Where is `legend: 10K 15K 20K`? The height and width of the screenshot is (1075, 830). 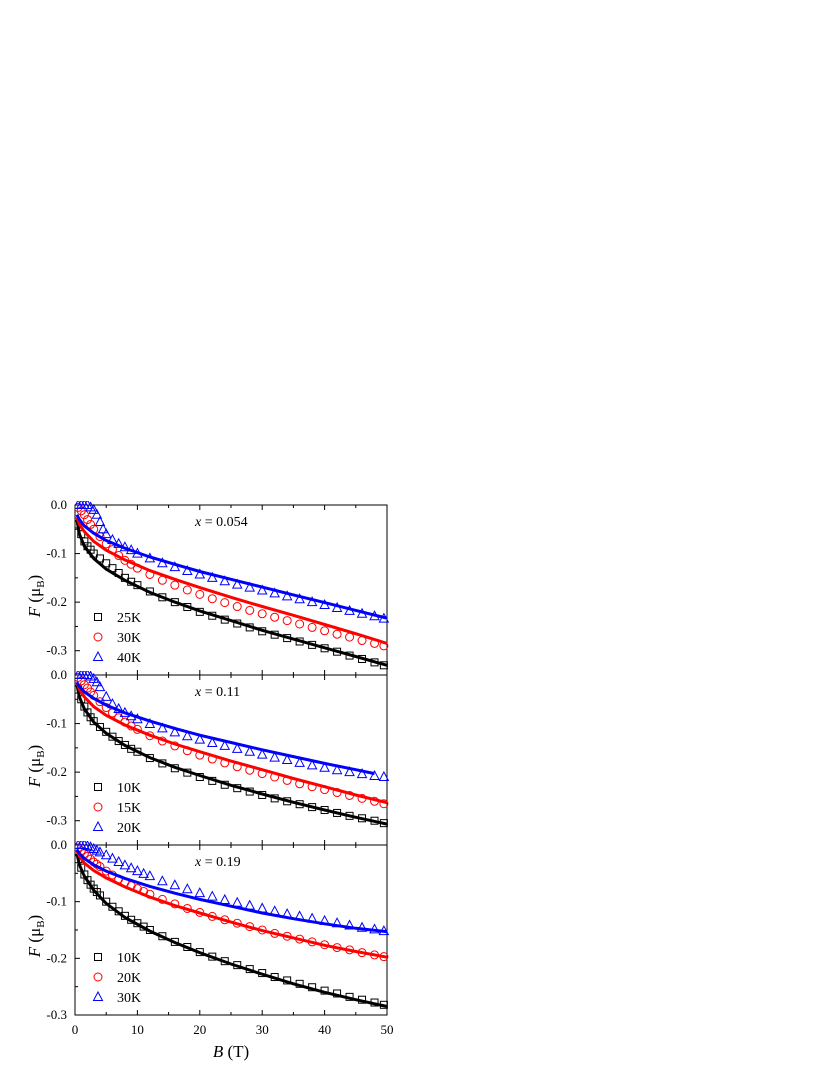
legend: 10K 15K 20K is located at coordinates (116, 808).